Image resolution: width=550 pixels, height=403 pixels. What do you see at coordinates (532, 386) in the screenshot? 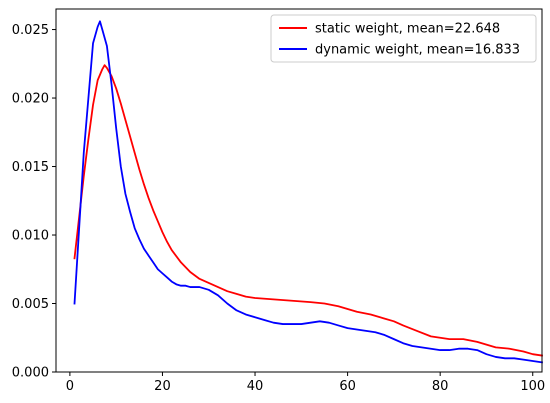
I see `x-tick-label: 100` at bounding box center [532, 386].